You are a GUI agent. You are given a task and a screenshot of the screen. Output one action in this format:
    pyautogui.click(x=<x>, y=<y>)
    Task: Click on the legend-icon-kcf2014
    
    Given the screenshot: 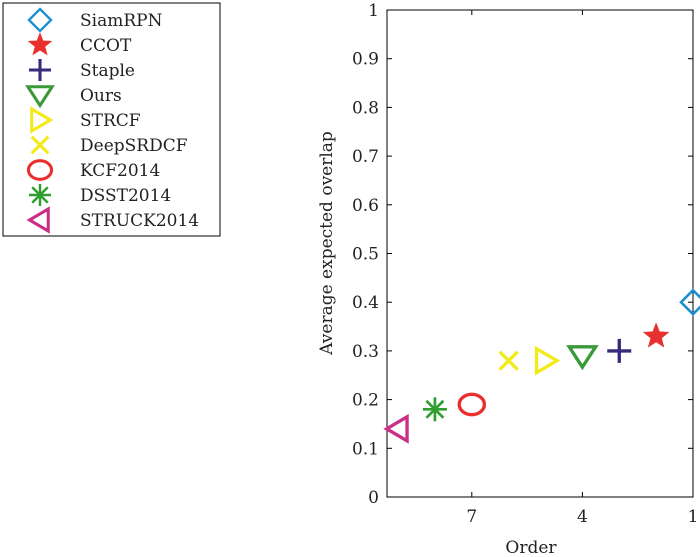 What is the action you would take?
    pyautogui.click(x=40, y=170)
    